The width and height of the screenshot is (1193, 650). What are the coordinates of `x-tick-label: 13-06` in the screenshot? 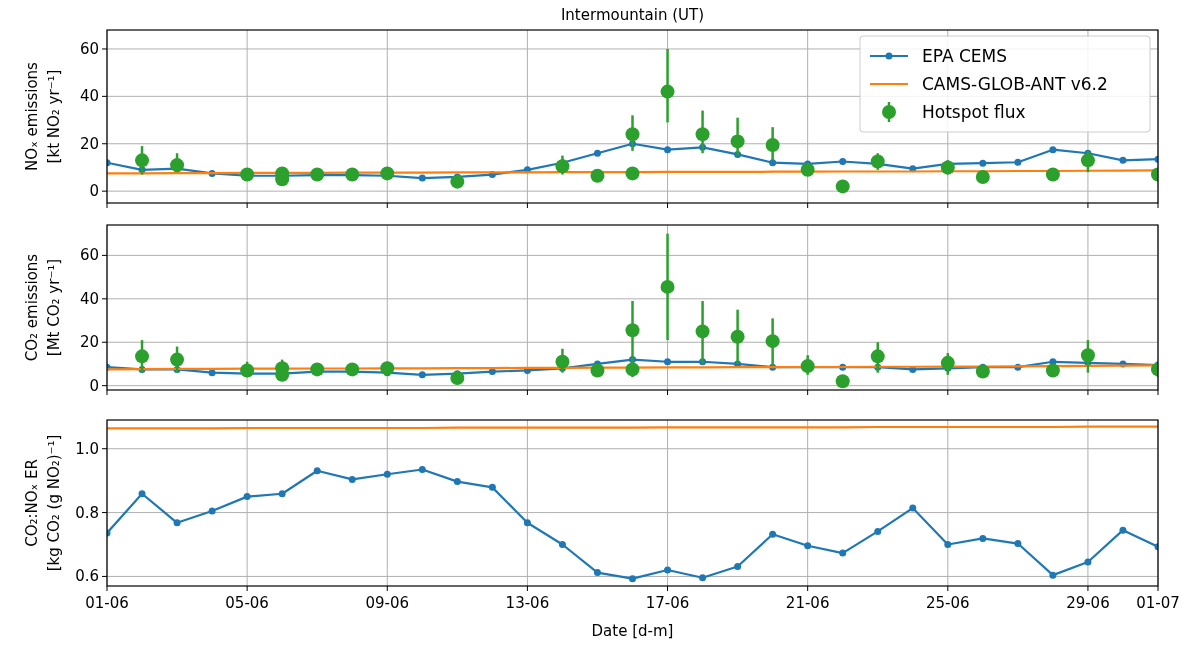 It's located at (527, 603).